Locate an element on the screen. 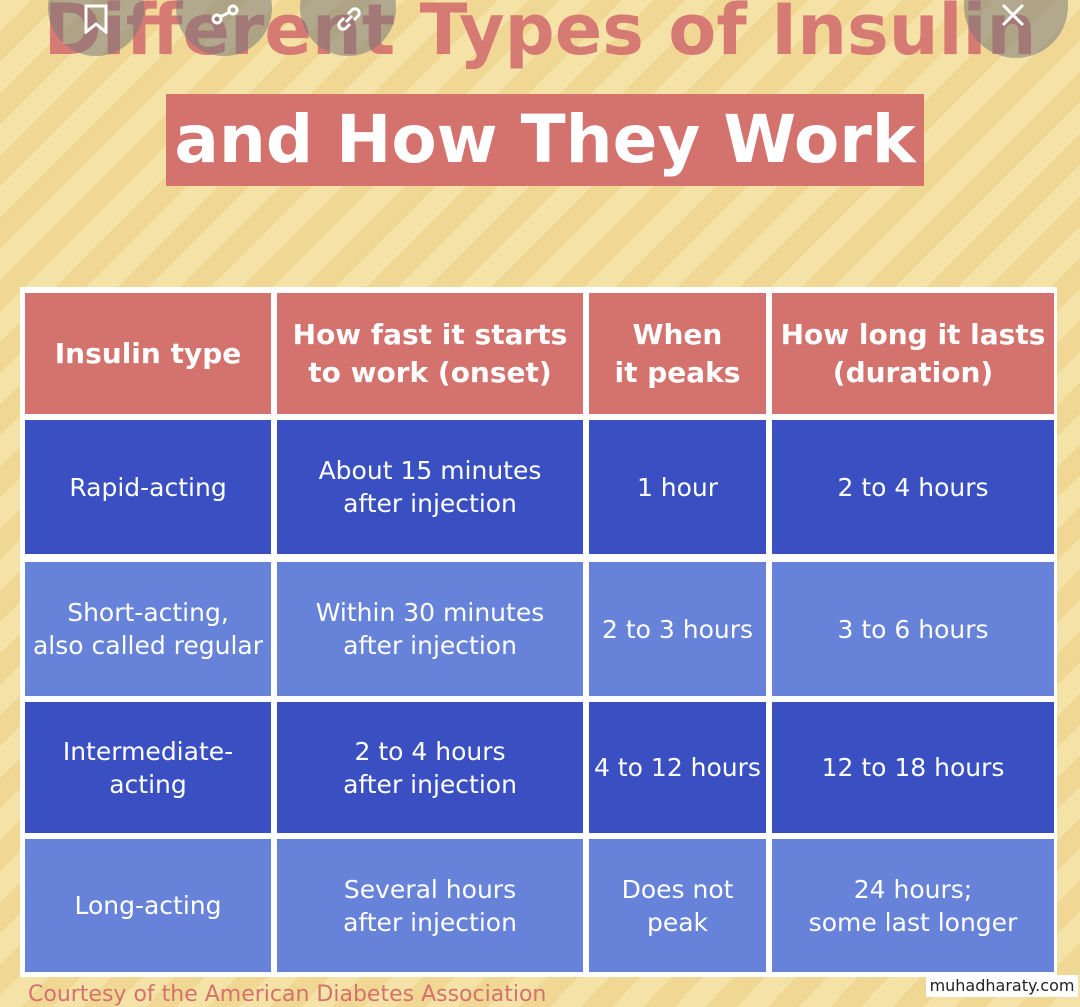 The height and width of the screenshot is (1007, 1080). page-title: Different Types of Insulin is located at coordinates (540, 35).